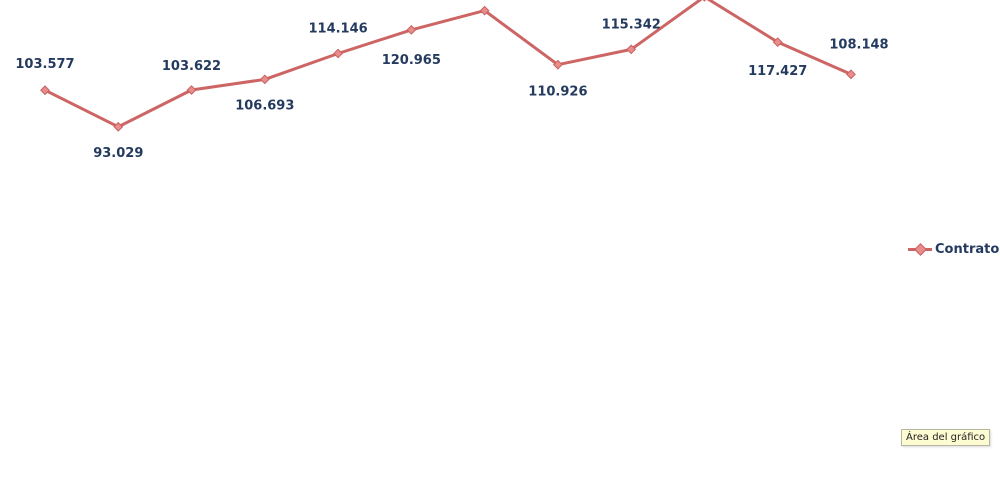 This screenshot has height=500, width=1000. What do you see at coordinates (264, 105) in the screenshot?
I see `data-label-4: 106.693` at bounding box center [264, 105].